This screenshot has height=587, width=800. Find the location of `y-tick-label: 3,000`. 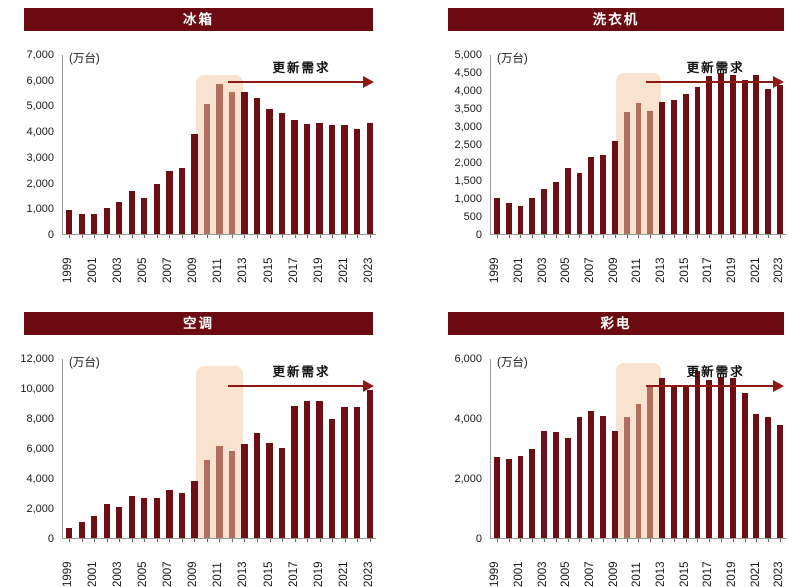

y-tick-label: 3,000 is located at coordinates (468, 127).